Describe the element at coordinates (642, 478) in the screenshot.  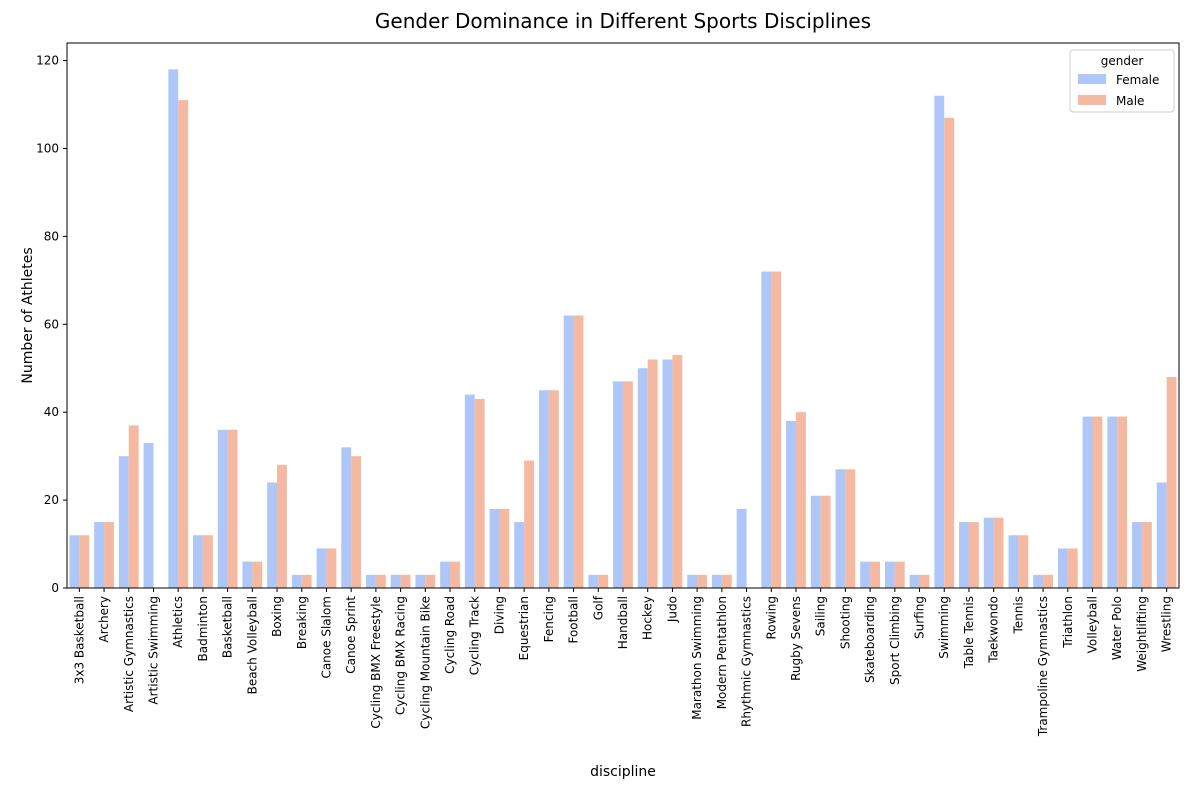
I see `bar-female-hockey` at that location.